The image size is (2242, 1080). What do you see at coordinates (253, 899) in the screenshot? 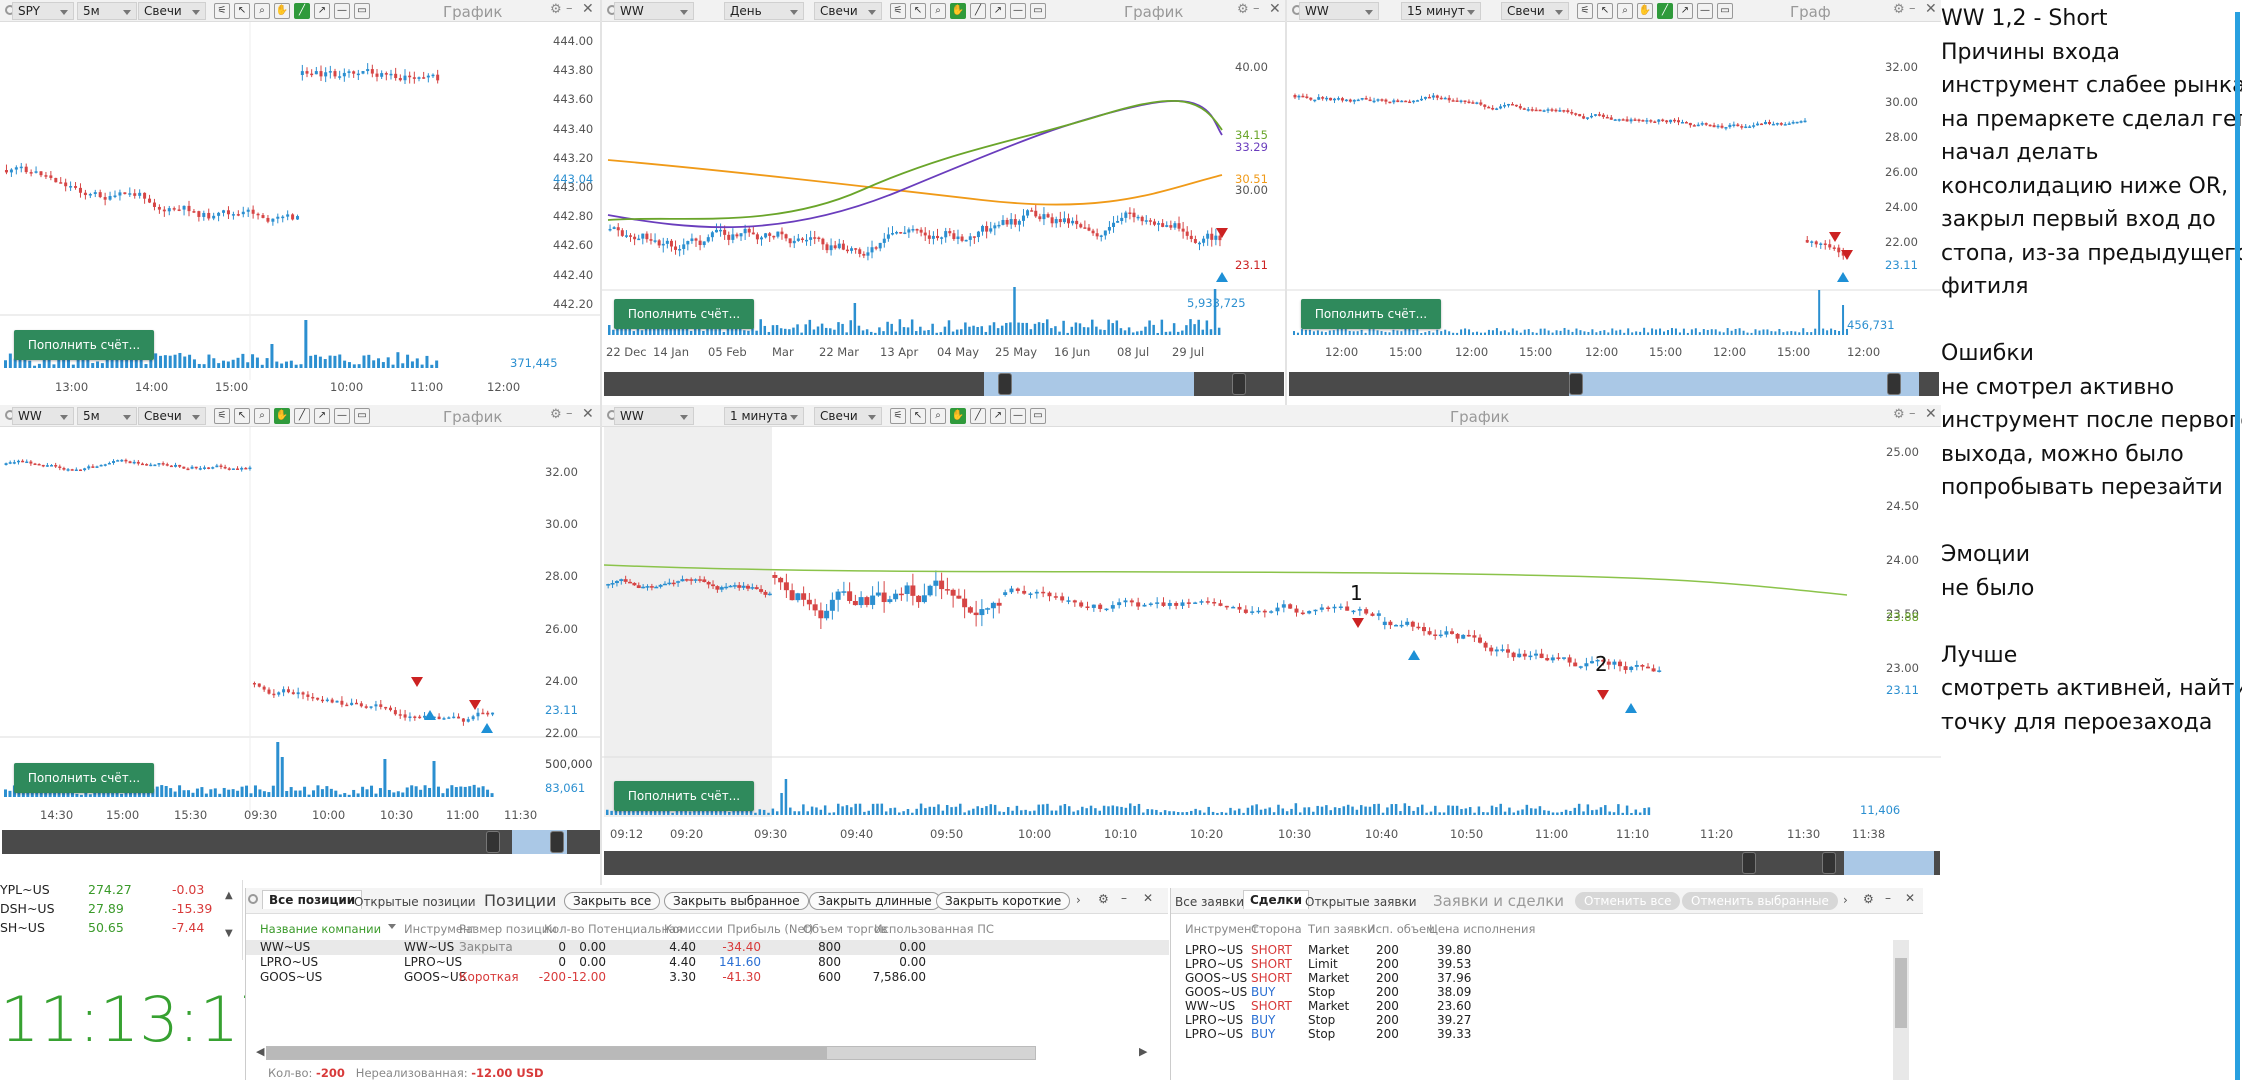
I see `pin-icon` at bounding box center [253, 899].